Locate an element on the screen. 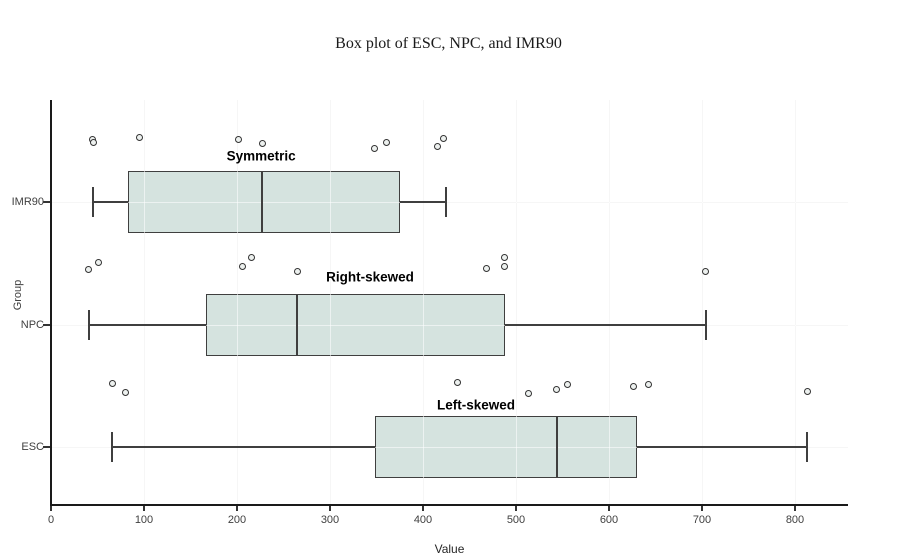 The height and width of the screenshot is (559, 897). y-tick-label-IMR90: IMR90 is located at coordinates (27, 202).